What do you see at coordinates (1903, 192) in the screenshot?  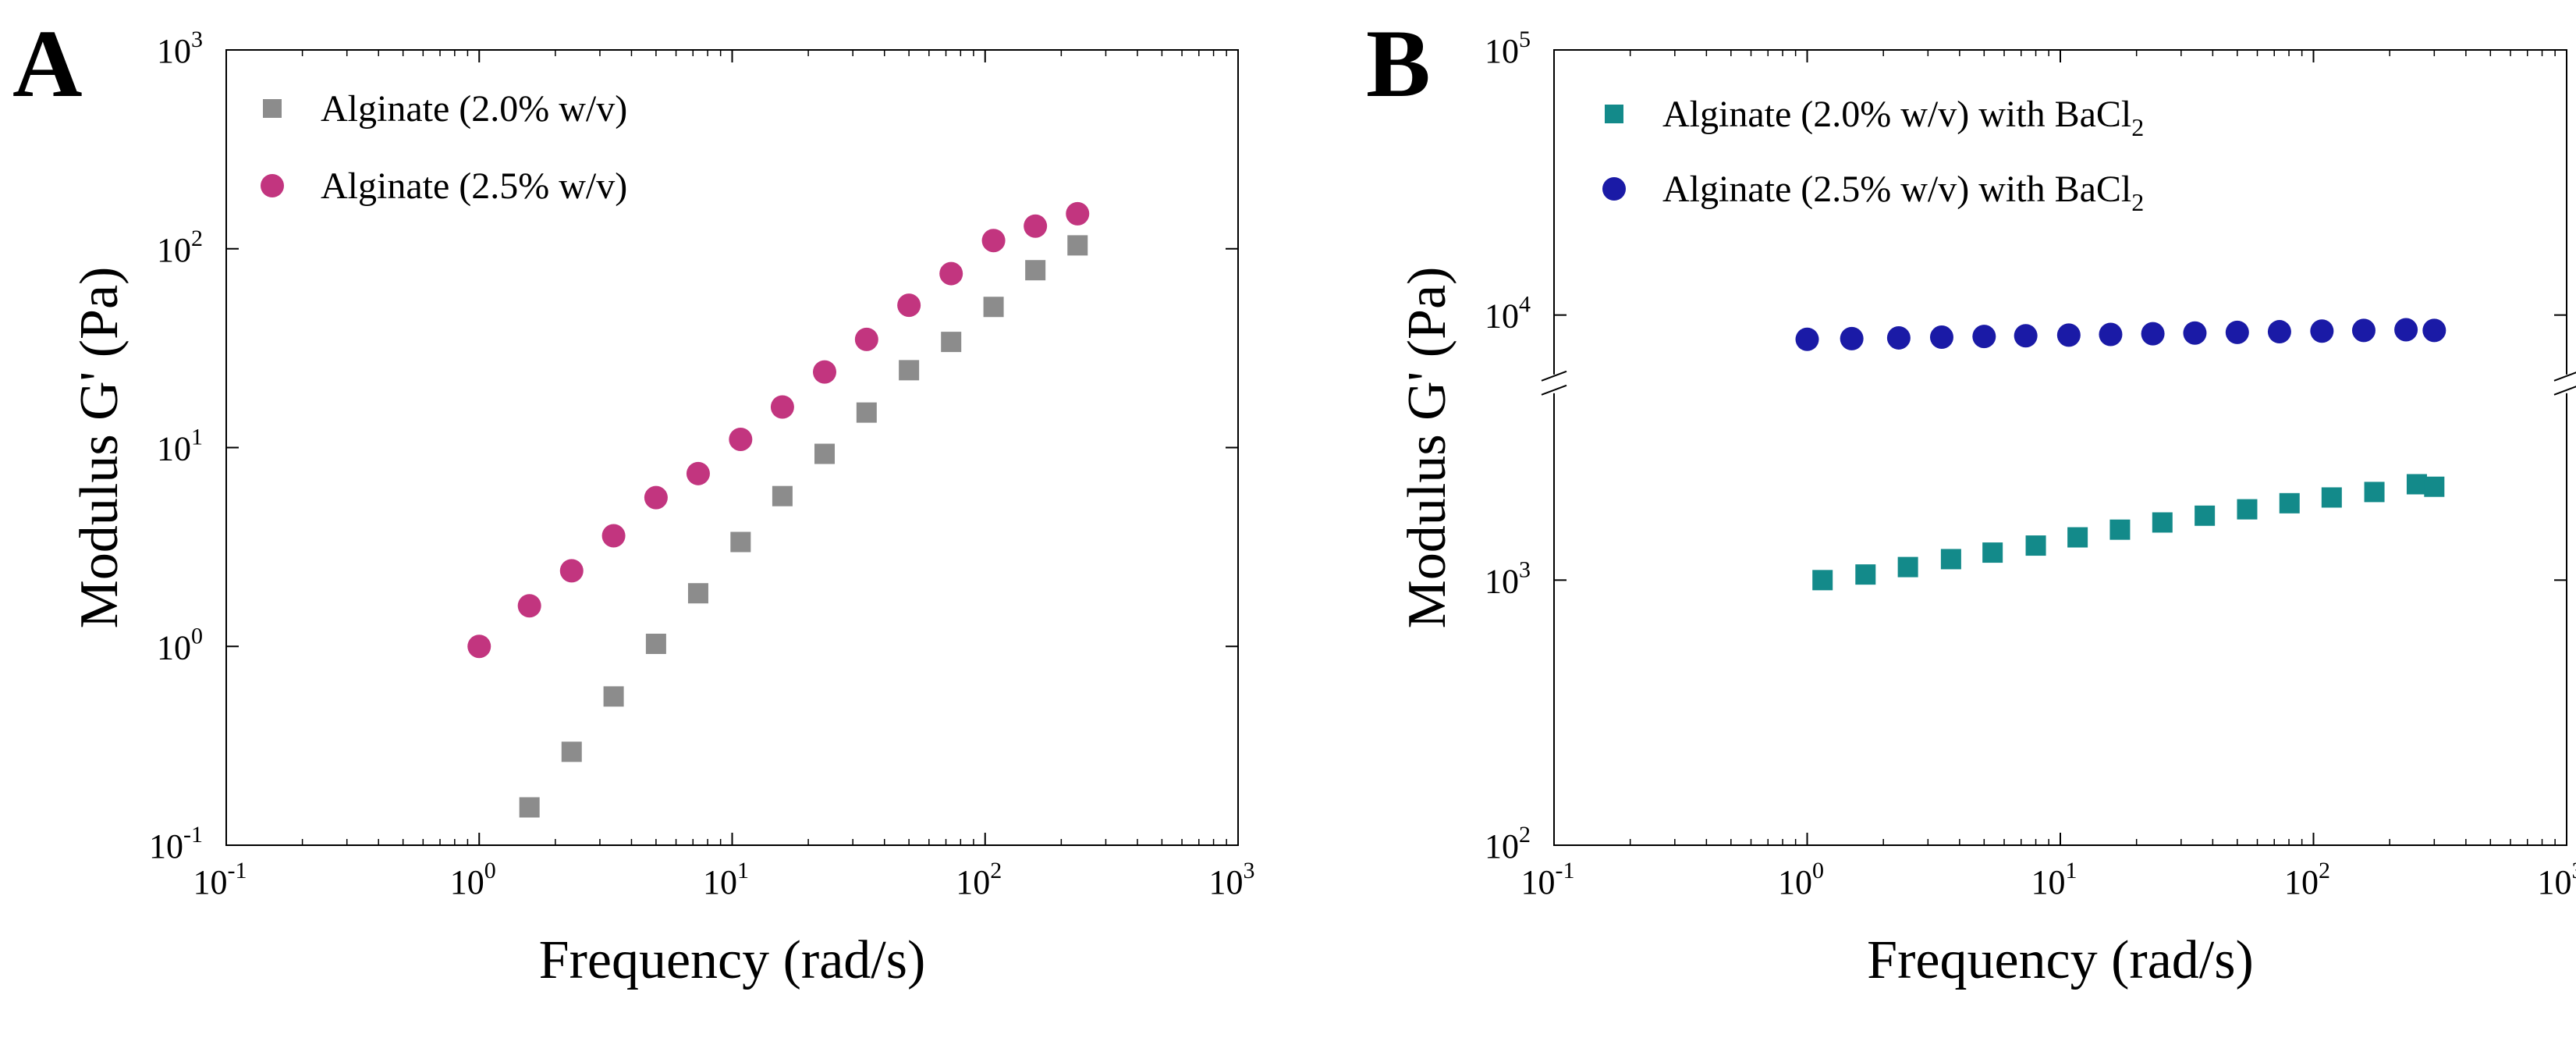 I see `legend-label: Alginate (2.5% w/v) with BaCl2` at bounding box center [1903, 192].